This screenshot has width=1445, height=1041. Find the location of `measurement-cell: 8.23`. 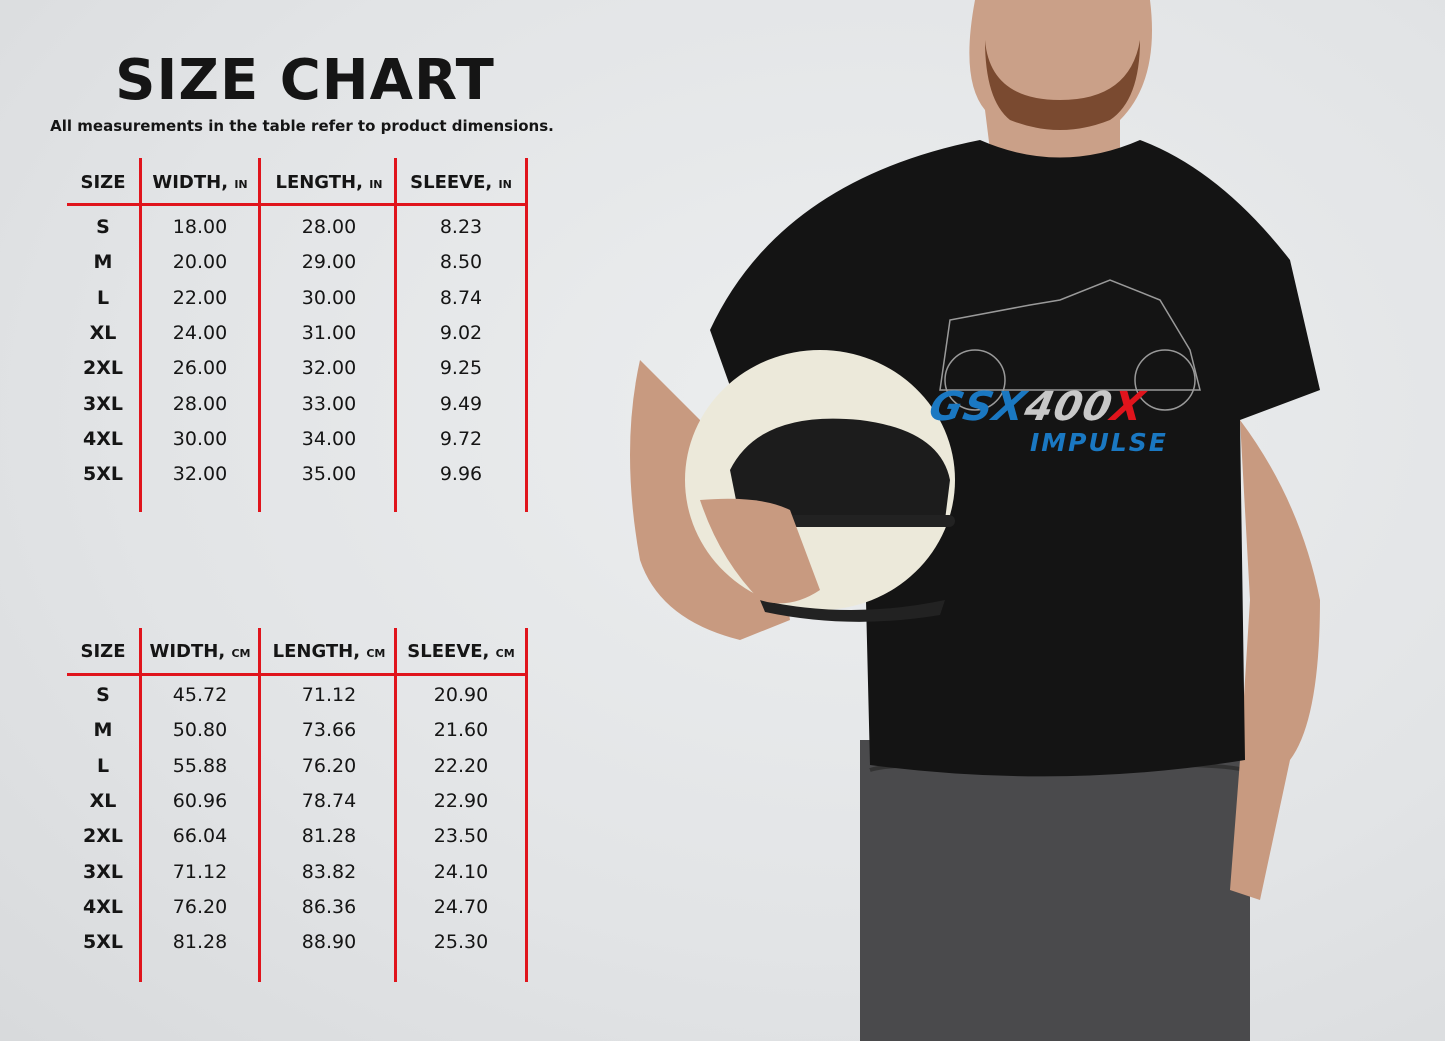

measurement-cell: 8.23 is located at coordinates (461, 227).